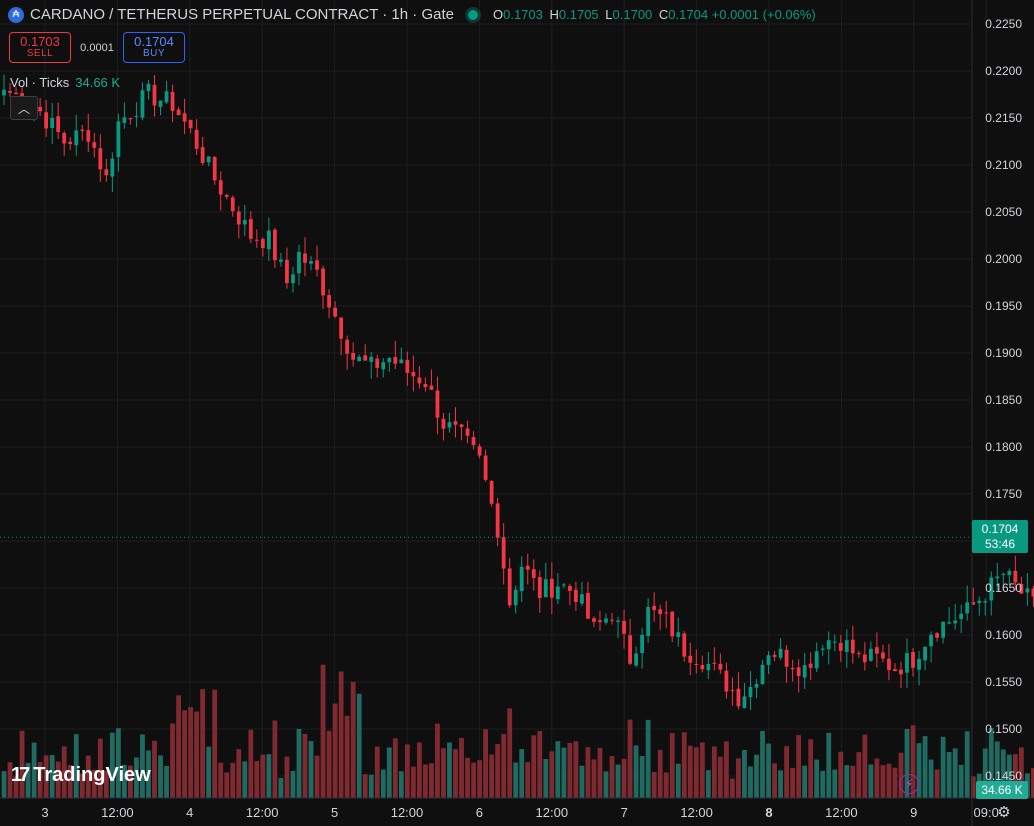 The width and height of the screenshot is (1034, 826). Describe the element at coordinates (909, 784) in the screenshot. I see `lightning-icon: ⚡` at that location.